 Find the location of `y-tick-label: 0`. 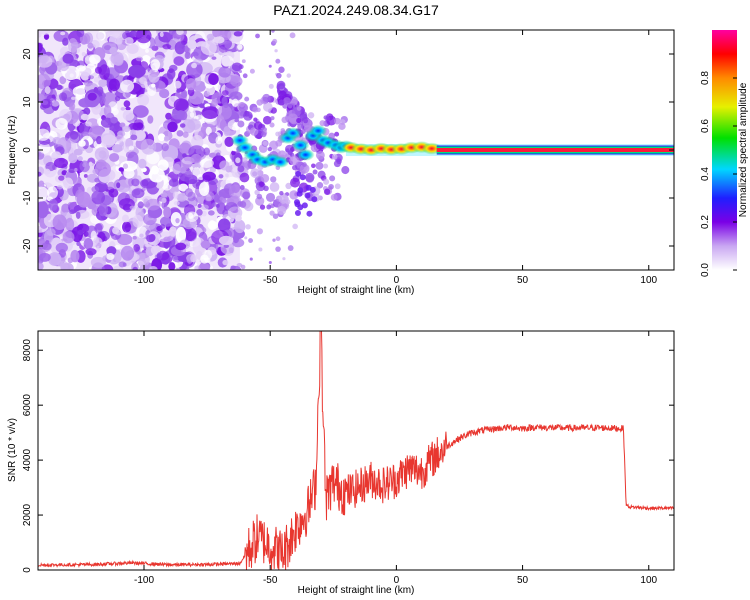

y-tick-label: 0 is located at coordinates (27, 570).